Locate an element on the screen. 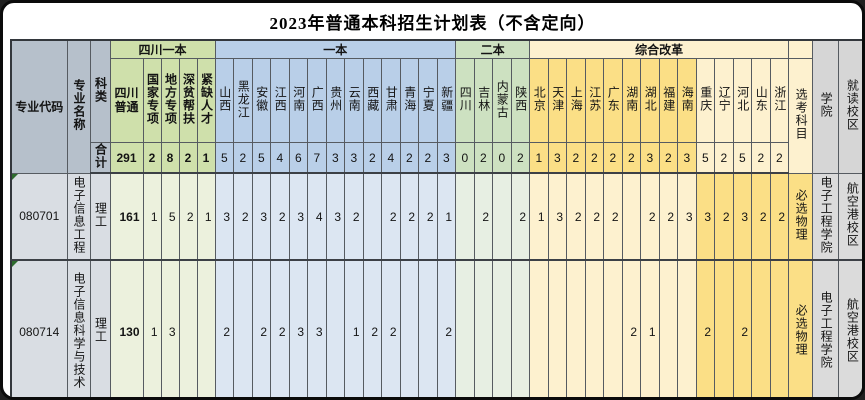 This screenshot has height=400, width=865. plan-count-cell: 5 is located at coordinates (170, 216).